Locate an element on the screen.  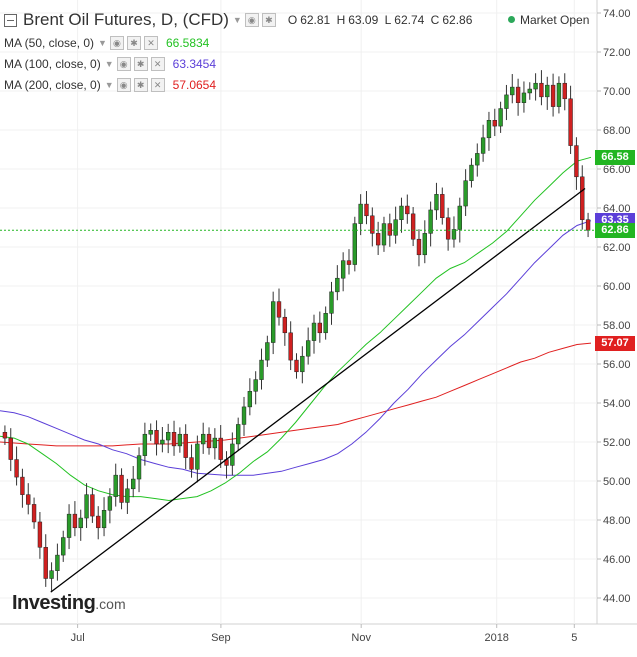
price-tag: 62.86 is located at coordinates (615, 230).